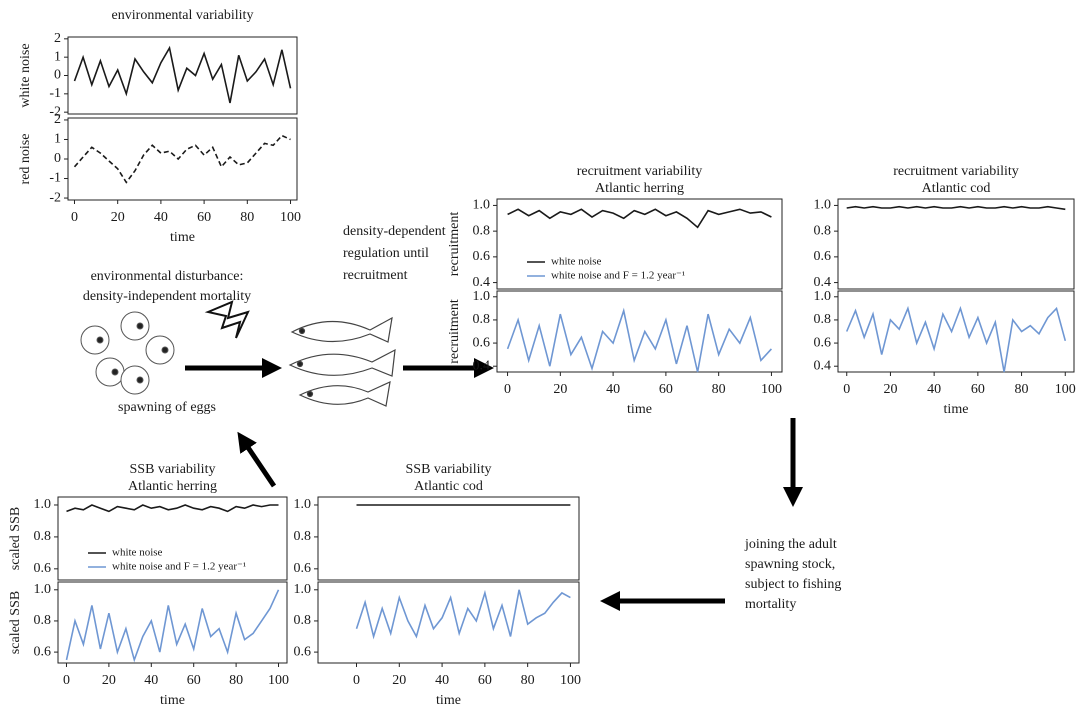 This screenshot has width=1086, height=708. What do you see at coordinates (127, 353) in the screenshot?
I see `eggs` at bounding box center [127, 353].